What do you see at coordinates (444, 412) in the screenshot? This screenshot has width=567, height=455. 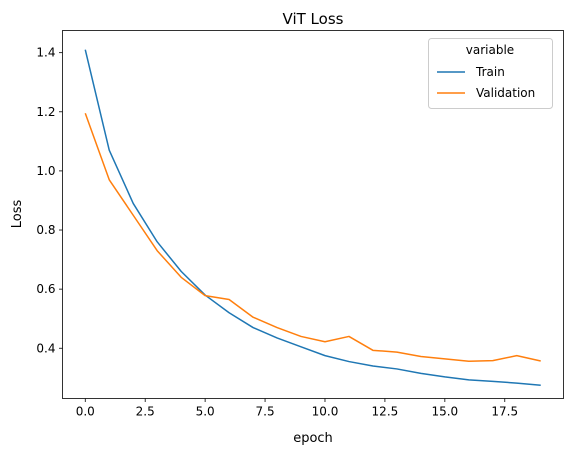 I see `x-tick-label: 15.0` at bounding box center [444, 412].